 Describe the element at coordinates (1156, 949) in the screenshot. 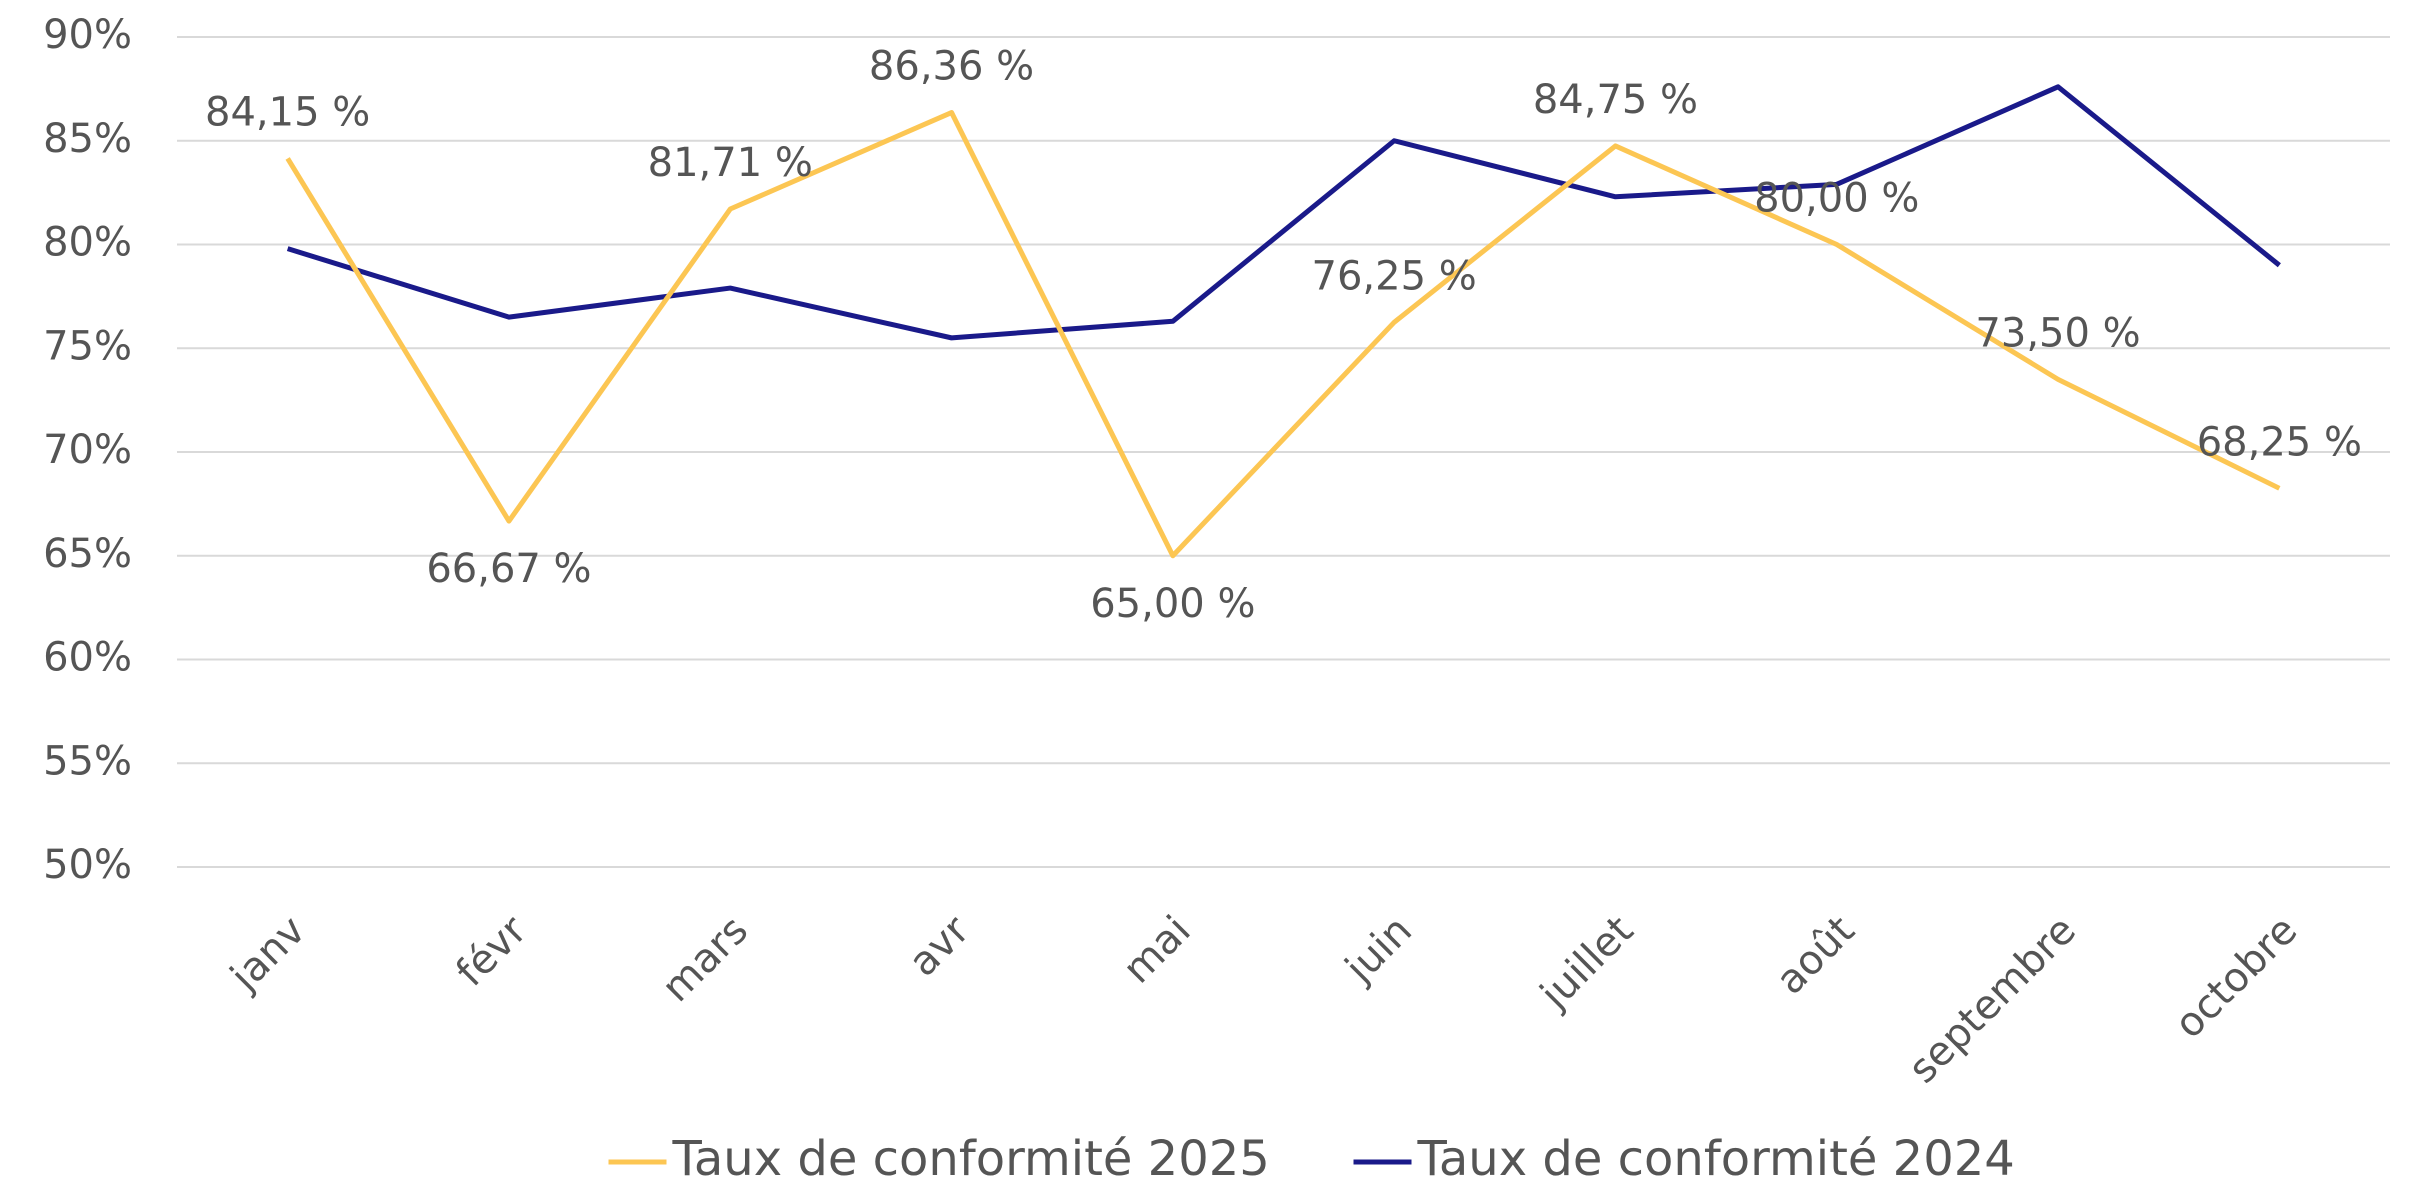

I see `x-tick-label: mai` at that location.